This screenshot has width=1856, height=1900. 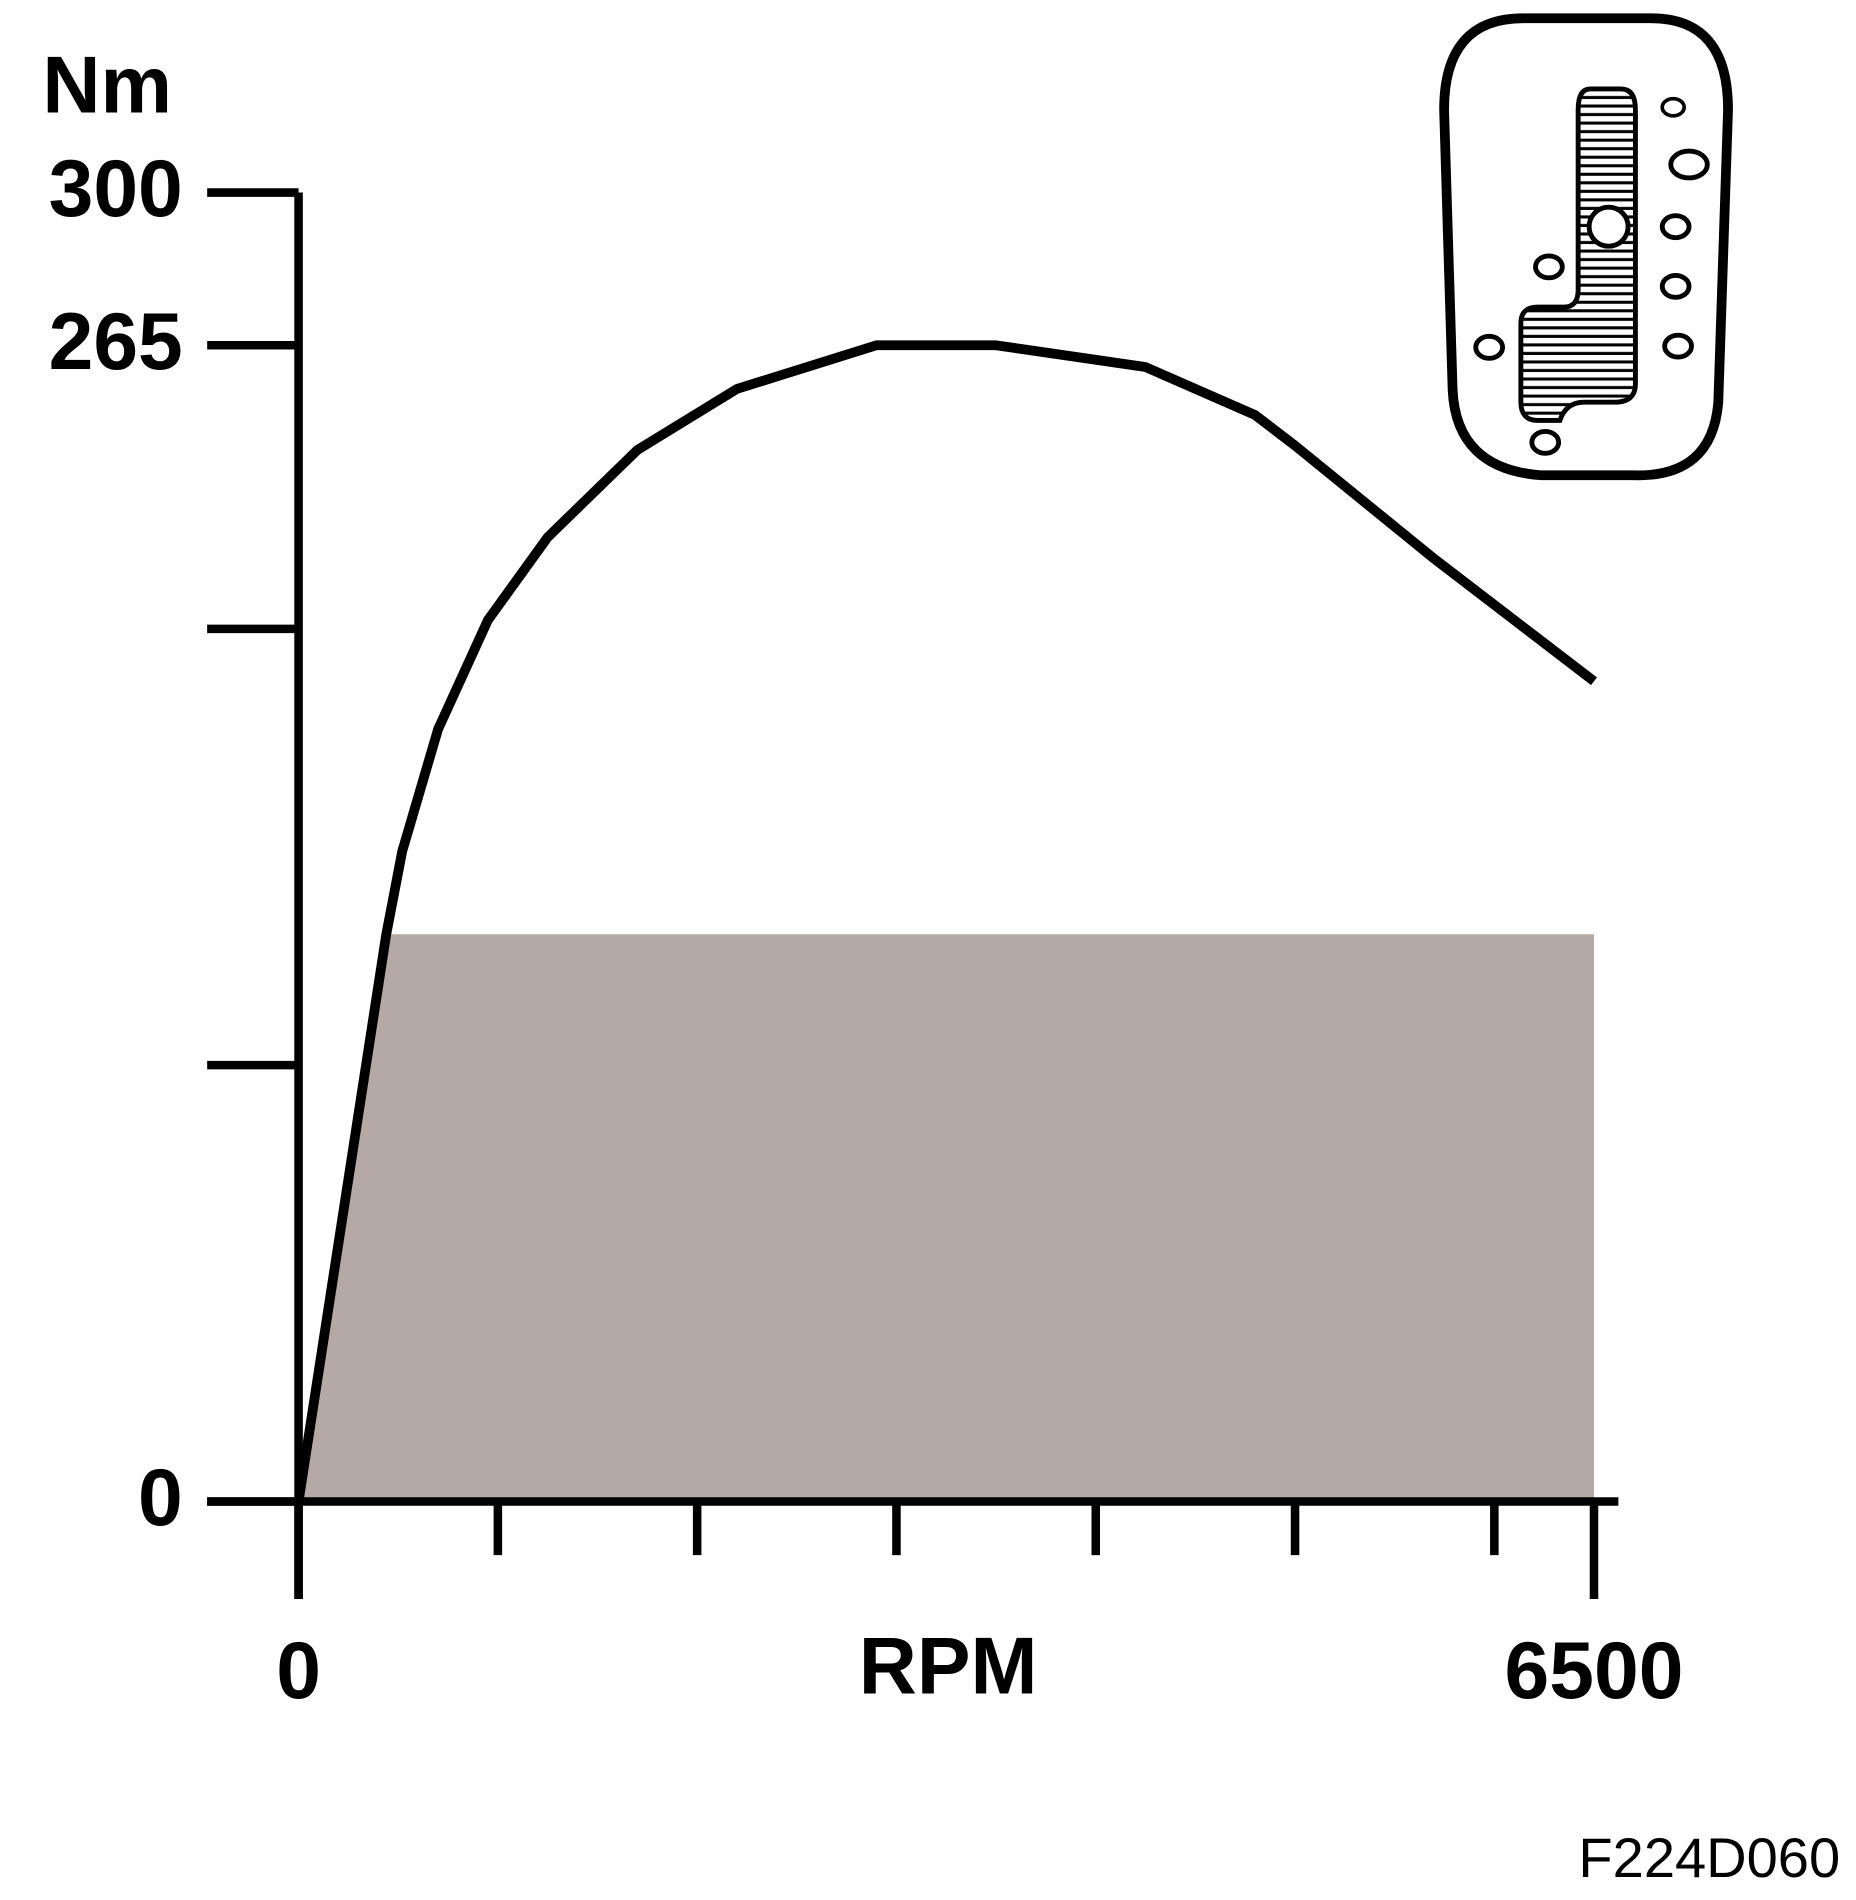 What do you see at coordinates (1594, 1671) in the screenshot?
I see `x-tick-label: 6500` at bounding box center [1594, 1671].